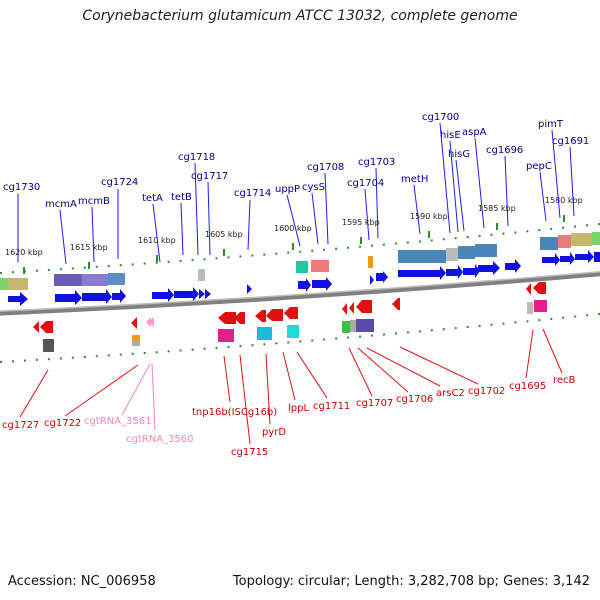  Describe the element at coordinates (570, 141) in the screenshot. I see `gene-label: cg1691` at that location.